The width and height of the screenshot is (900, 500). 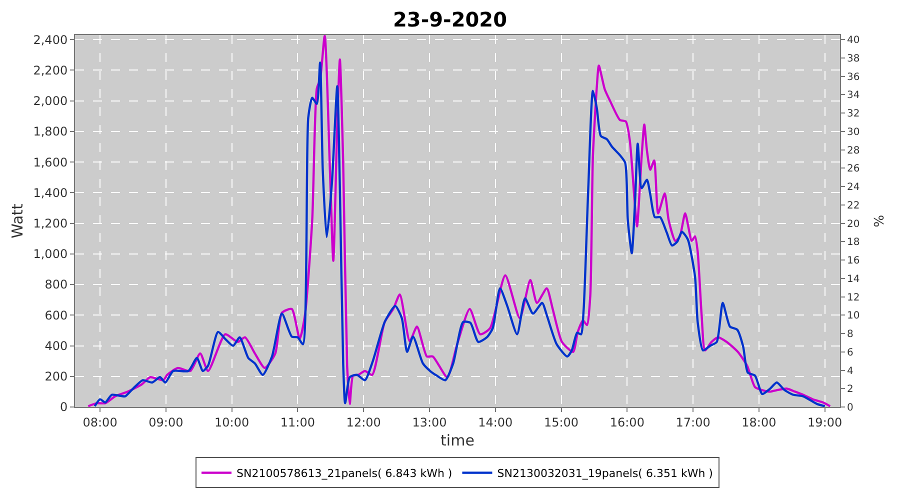 I want to click on y-axis-title: Watt, so click(x=17, y=220).